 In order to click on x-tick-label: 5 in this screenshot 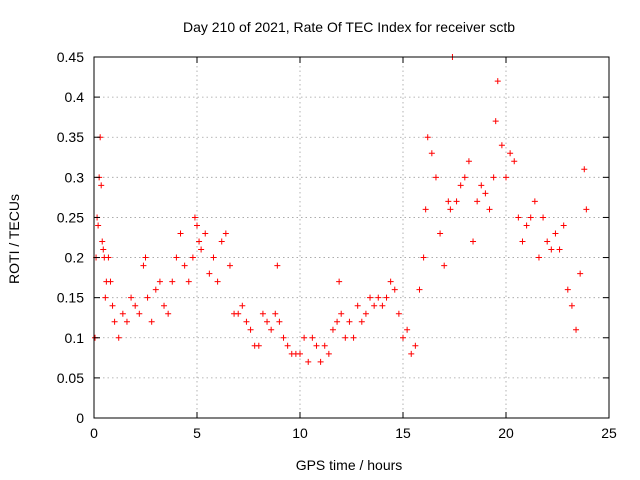, I will do `click(197, 433)`.